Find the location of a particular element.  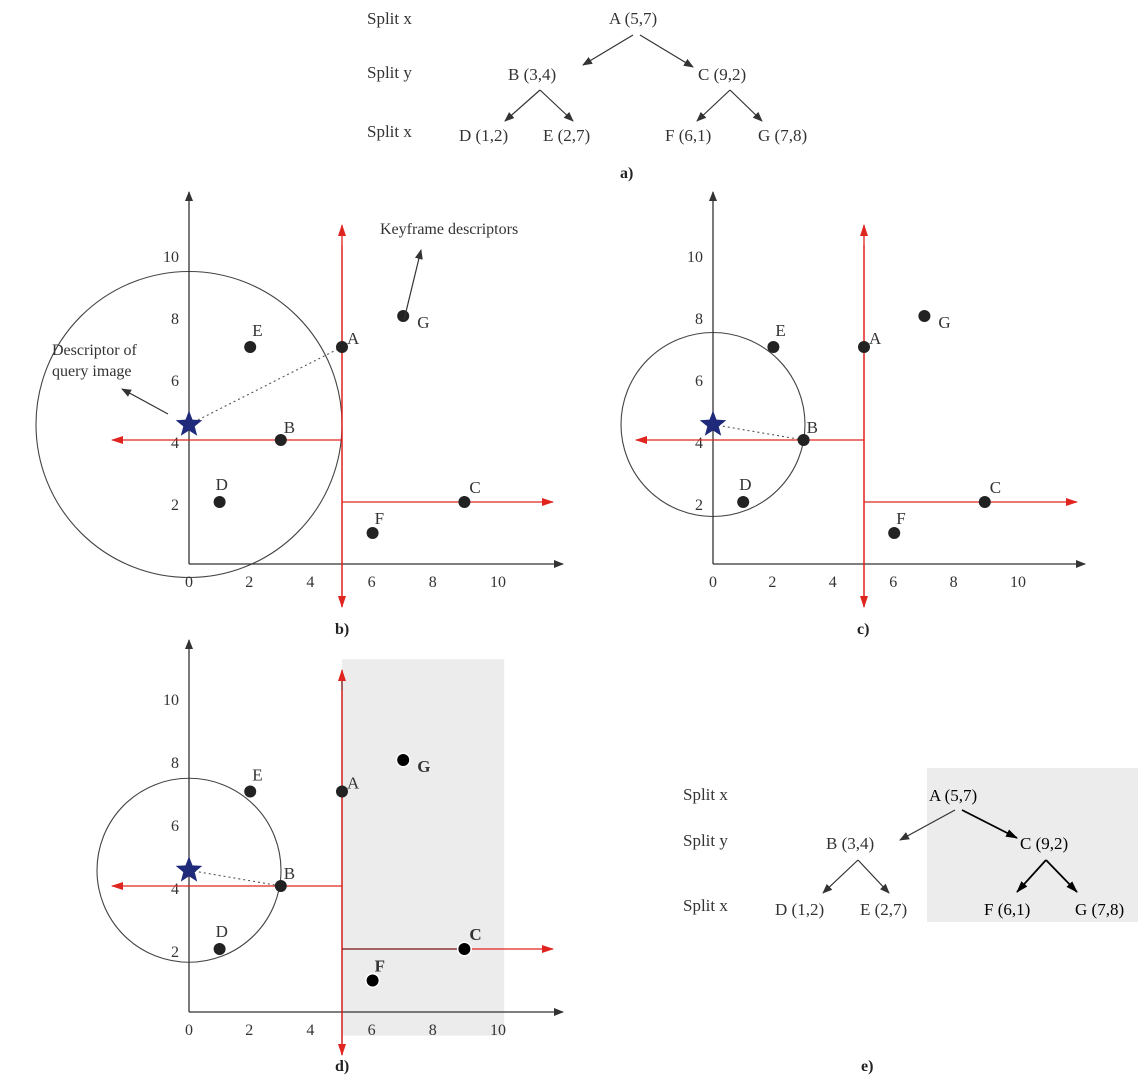

tree-a-edge-a-c is located at coordinates (666, 51).